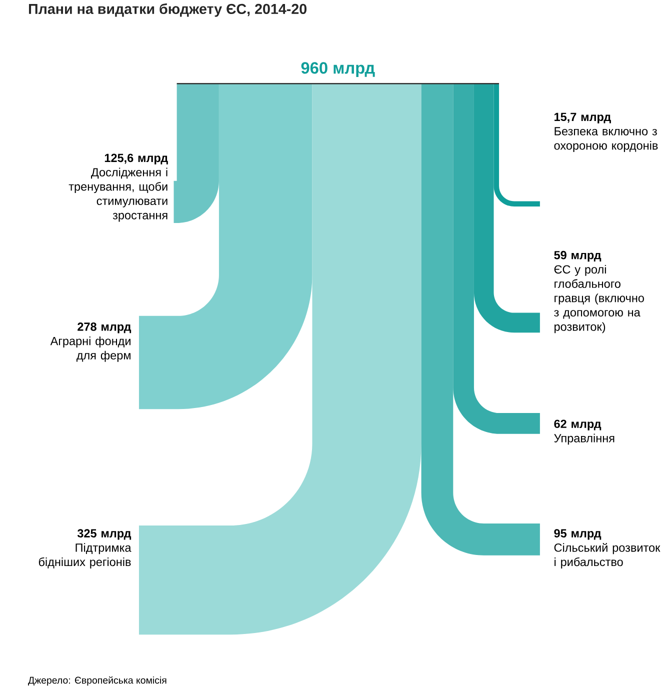 The width and height of the screenshot is (670, 689). I want to click on category-label: ЄС у ролі глобального гравця (включно з допомогою на розвиток), so click(599, 299).